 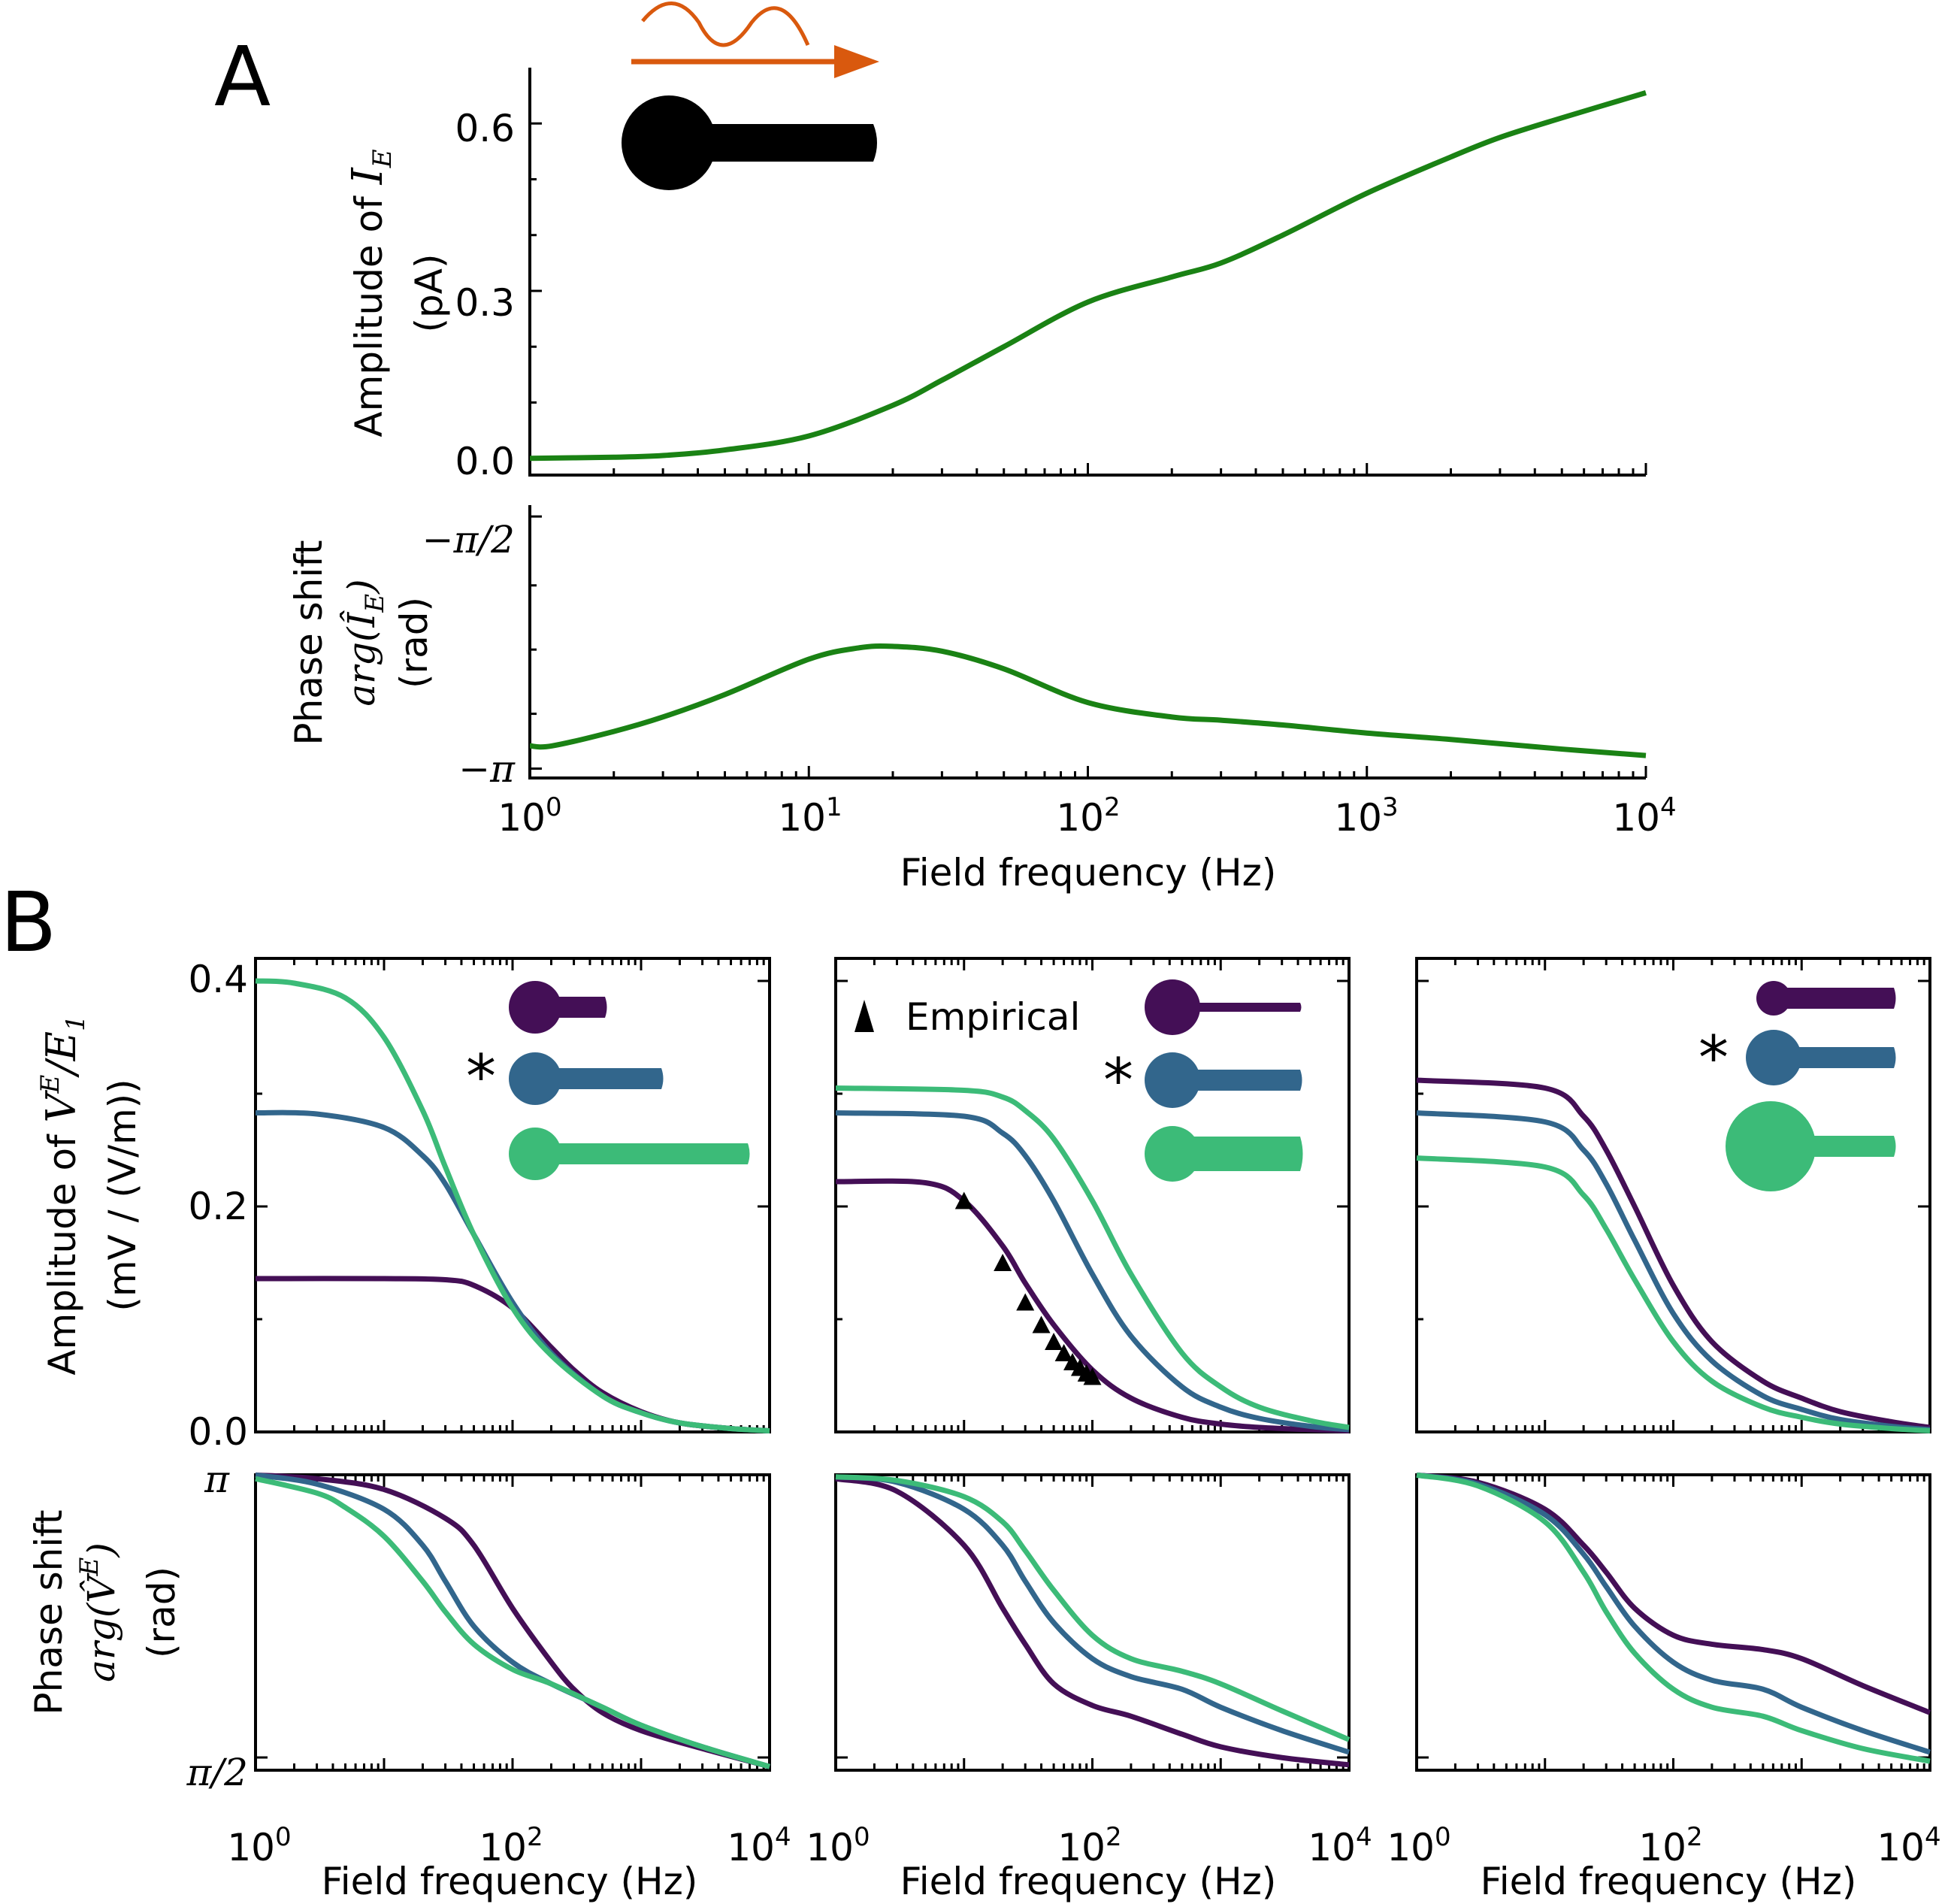 I want to click on panel-b-col2-xlabel: Field frequency (Hz), so click(x=1088, y=1881).